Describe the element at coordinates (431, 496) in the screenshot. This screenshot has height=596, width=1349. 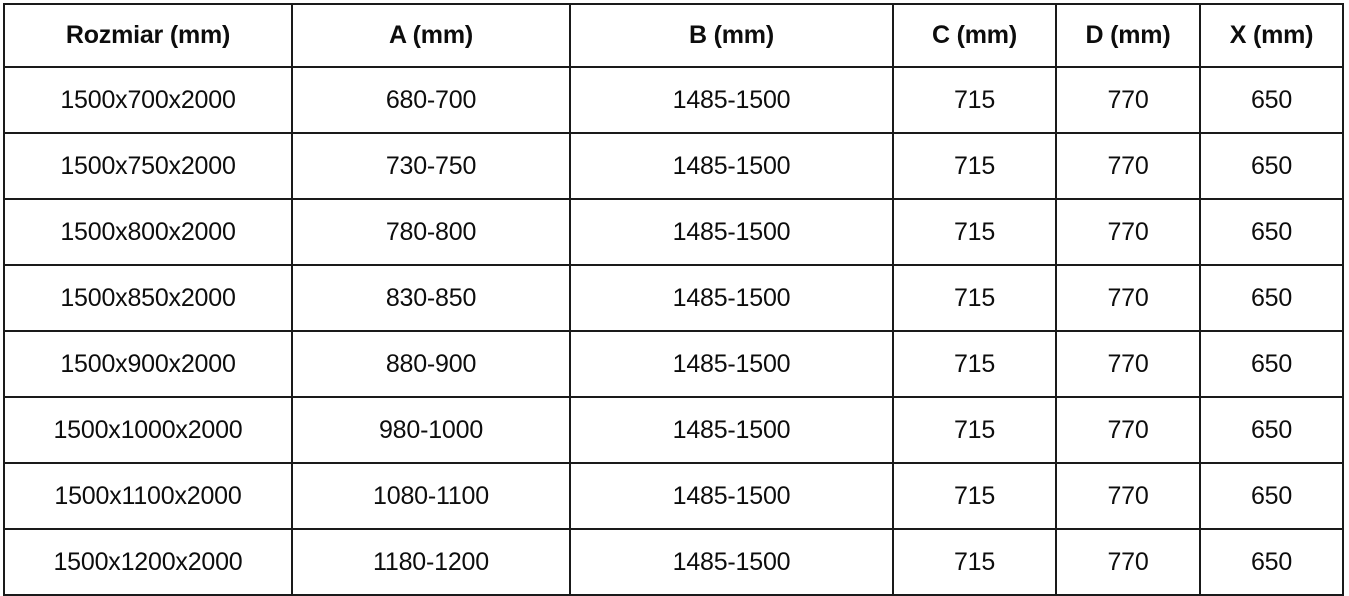
I see `cell-a: 1080-1100` at that location.